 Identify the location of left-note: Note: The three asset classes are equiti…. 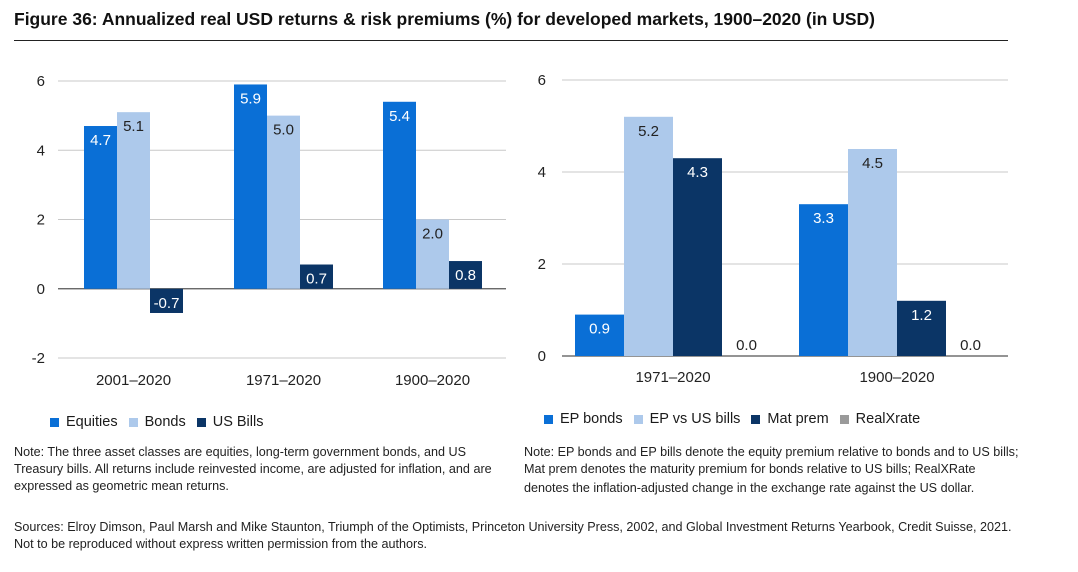
(266, 469).